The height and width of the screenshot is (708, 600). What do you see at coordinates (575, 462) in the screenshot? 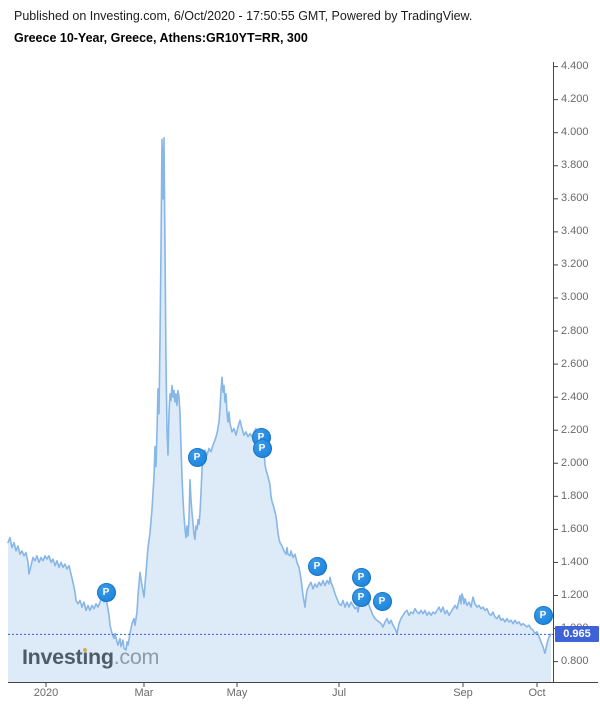
I see `y-axis-tick-label: 2.000` at bounding box center [575, 462].